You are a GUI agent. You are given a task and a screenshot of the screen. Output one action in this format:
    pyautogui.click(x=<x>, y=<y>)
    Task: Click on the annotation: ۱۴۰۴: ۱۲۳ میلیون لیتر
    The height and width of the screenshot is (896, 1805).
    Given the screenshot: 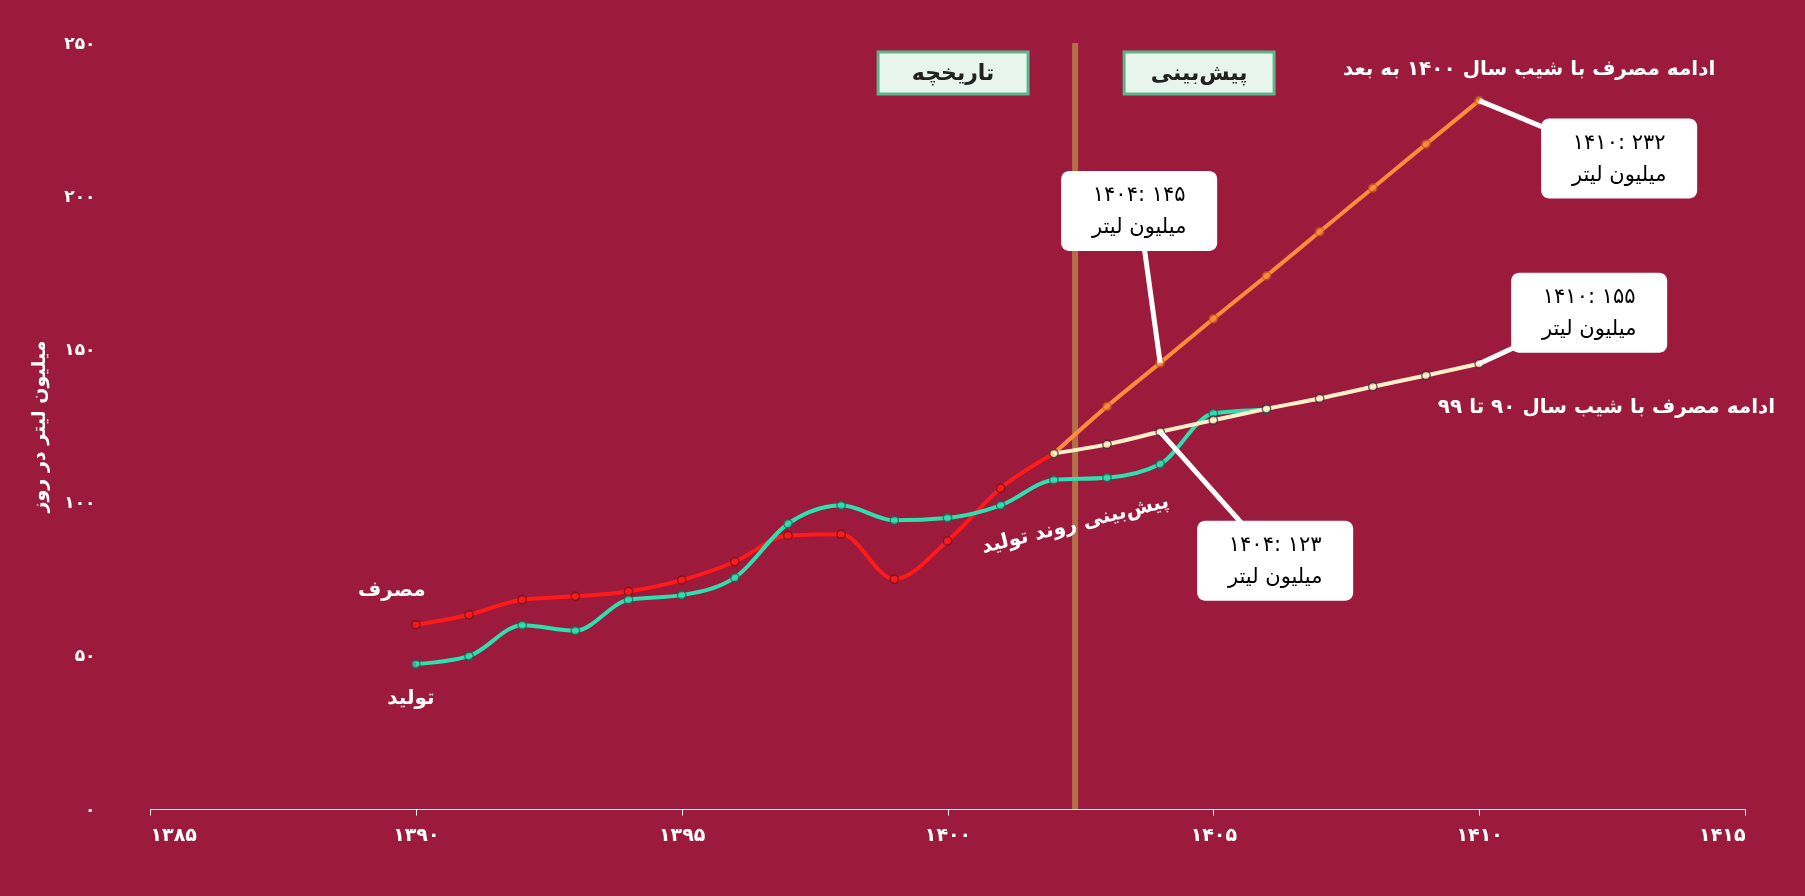 What is the action you would take?
    pyautogui.click(x=1274, y=559)
    